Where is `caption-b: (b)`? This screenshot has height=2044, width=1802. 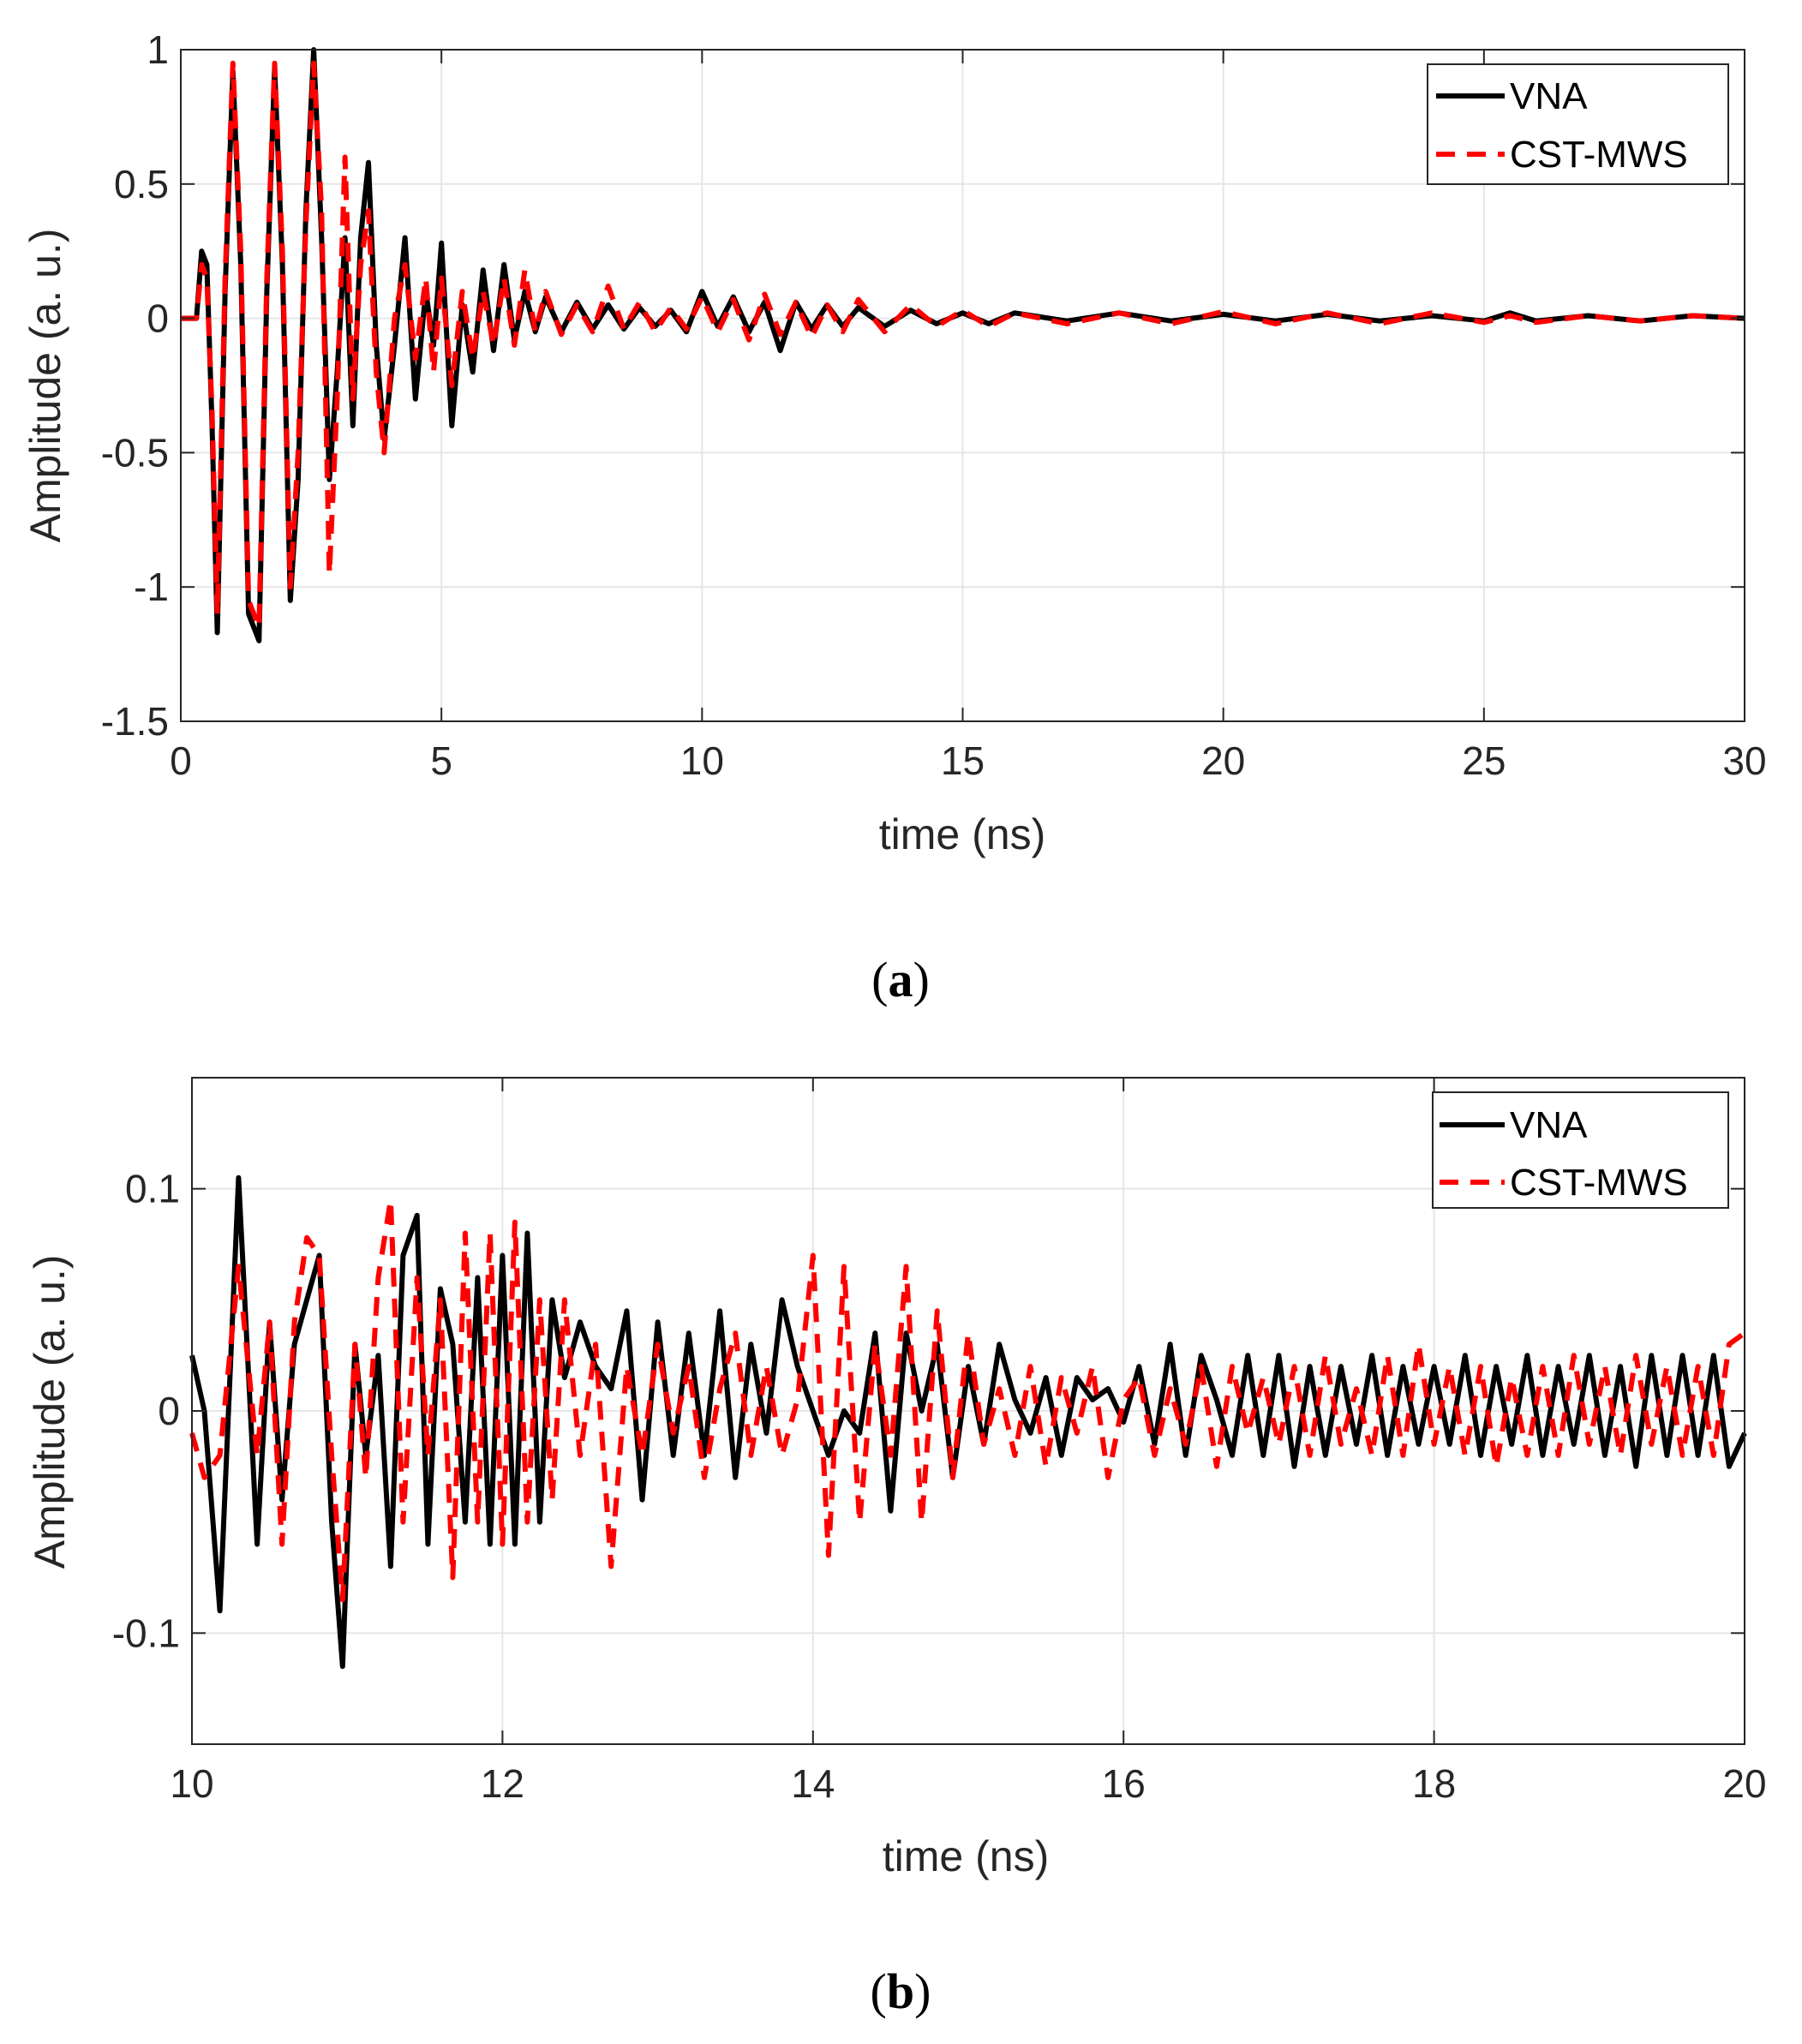
caption-b: (b) is located at coordinates (901, 1991).